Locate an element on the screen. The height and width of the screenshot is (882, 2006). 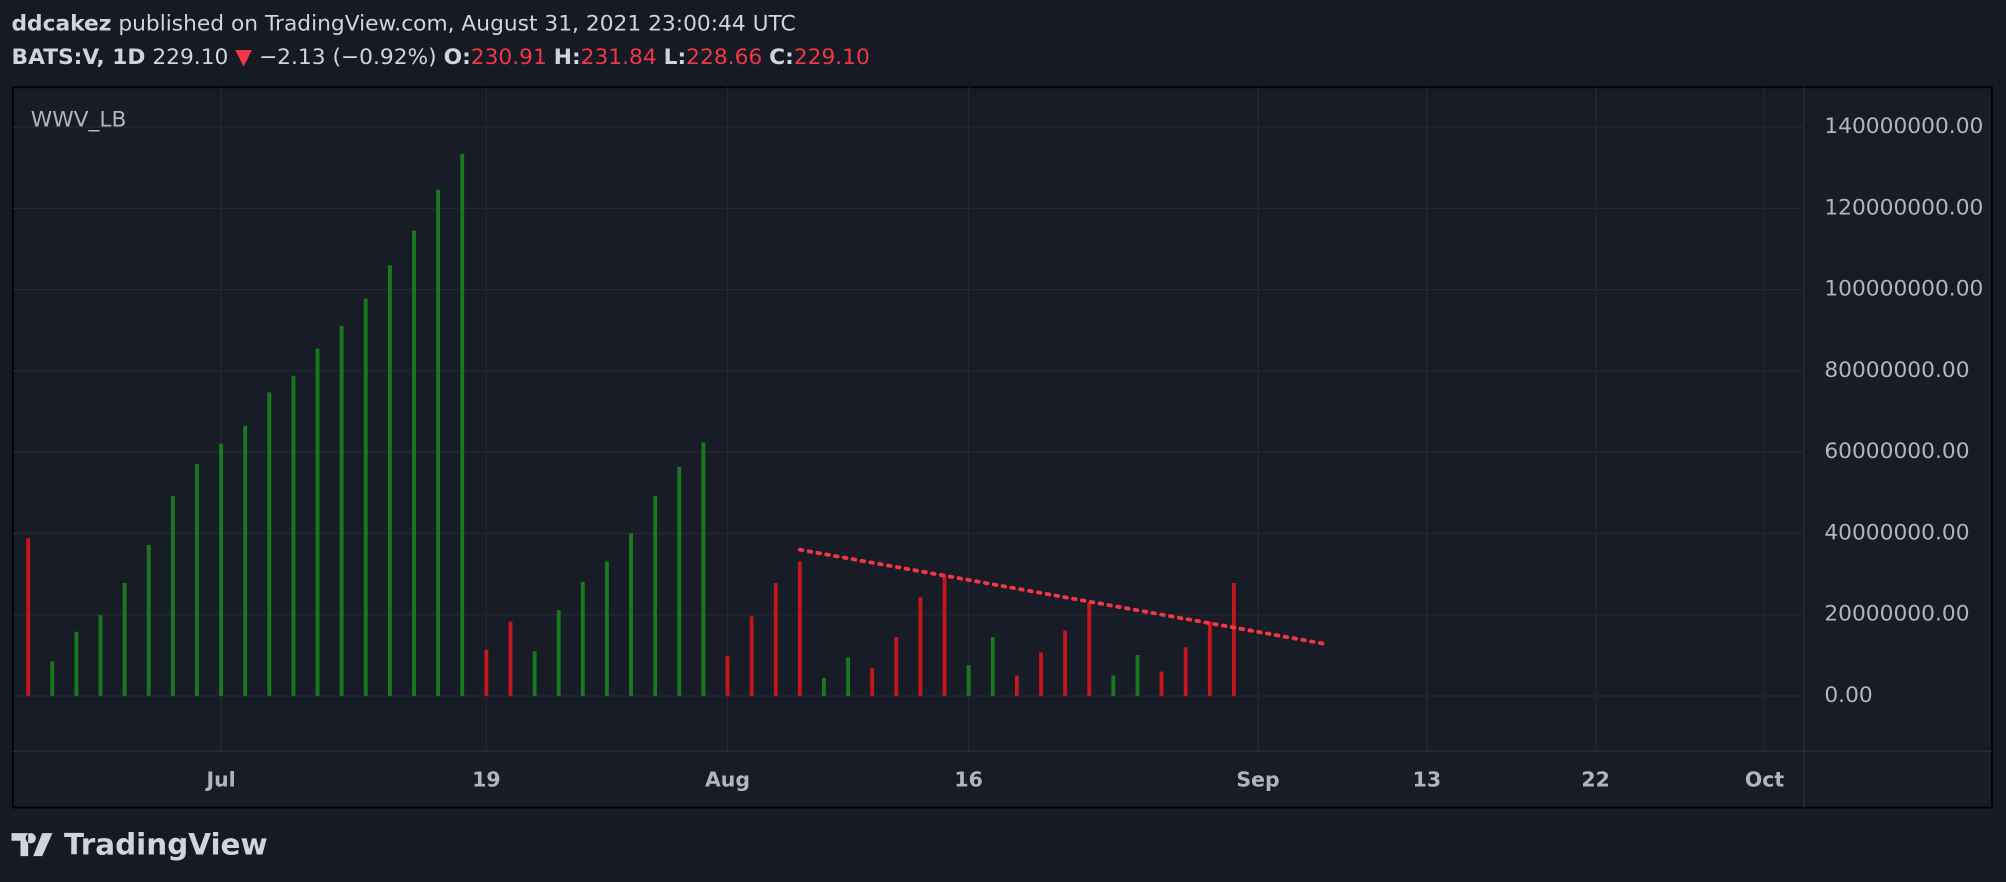
arrow: ▼ is located at coordinates (243, 57).